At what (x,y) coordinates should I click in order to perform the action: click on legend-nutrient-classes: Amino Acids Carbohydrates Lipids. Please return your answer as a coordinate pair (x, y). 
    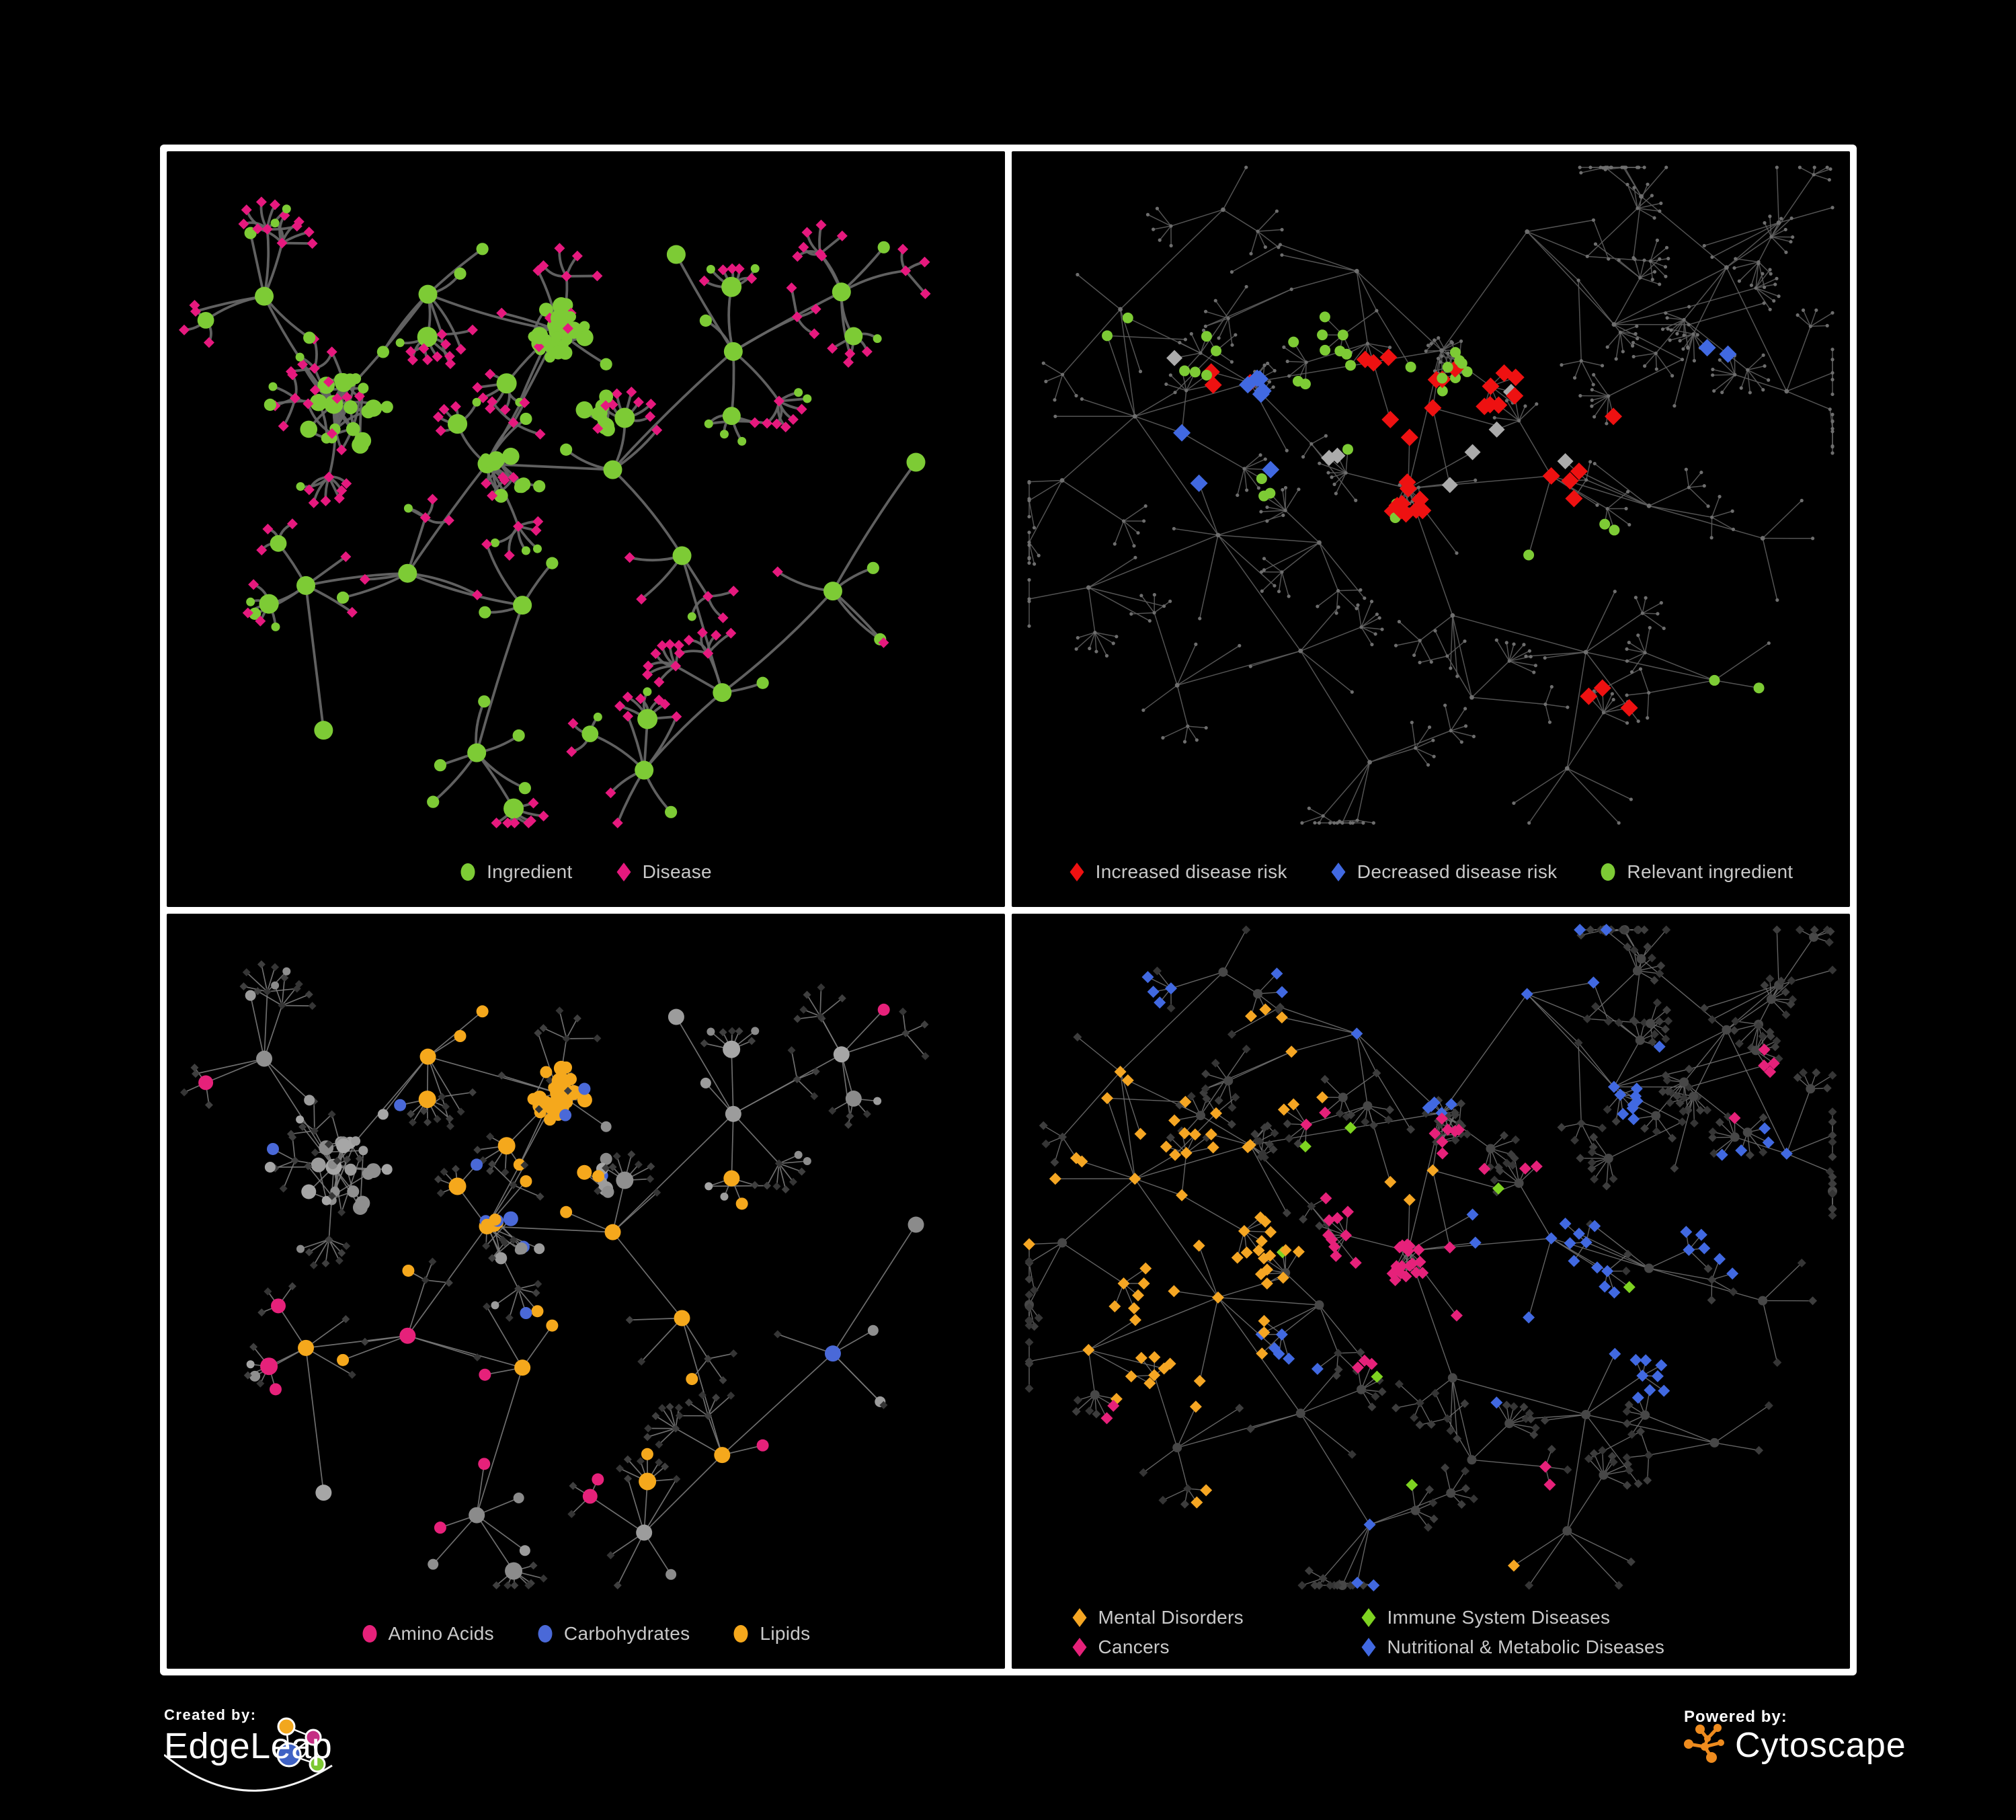
    Looking at the image, I should click on (586, 1634).